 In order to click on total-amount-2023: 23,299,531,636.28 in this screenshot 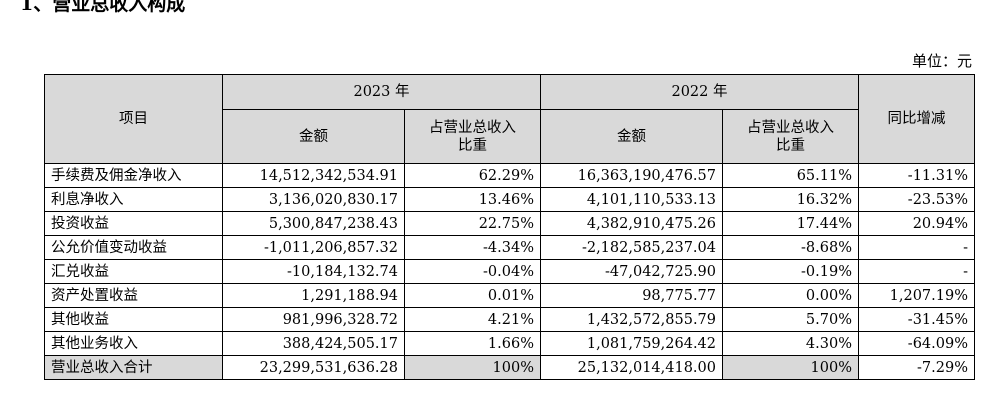, I will do `click(313, 367)`.